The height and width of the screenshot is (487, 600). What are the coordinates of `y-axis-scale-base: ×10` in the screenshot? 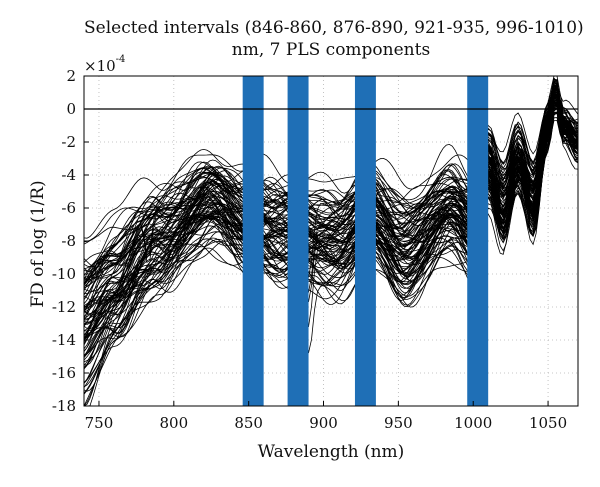 It's located at (100, 66).